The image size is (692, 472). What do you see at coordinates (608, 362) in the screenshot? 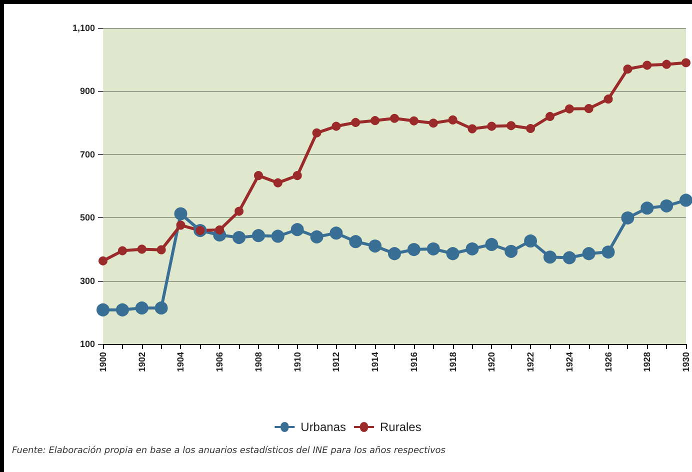
I see `x-tick-label: 1926` at bounding box center [608, 362].